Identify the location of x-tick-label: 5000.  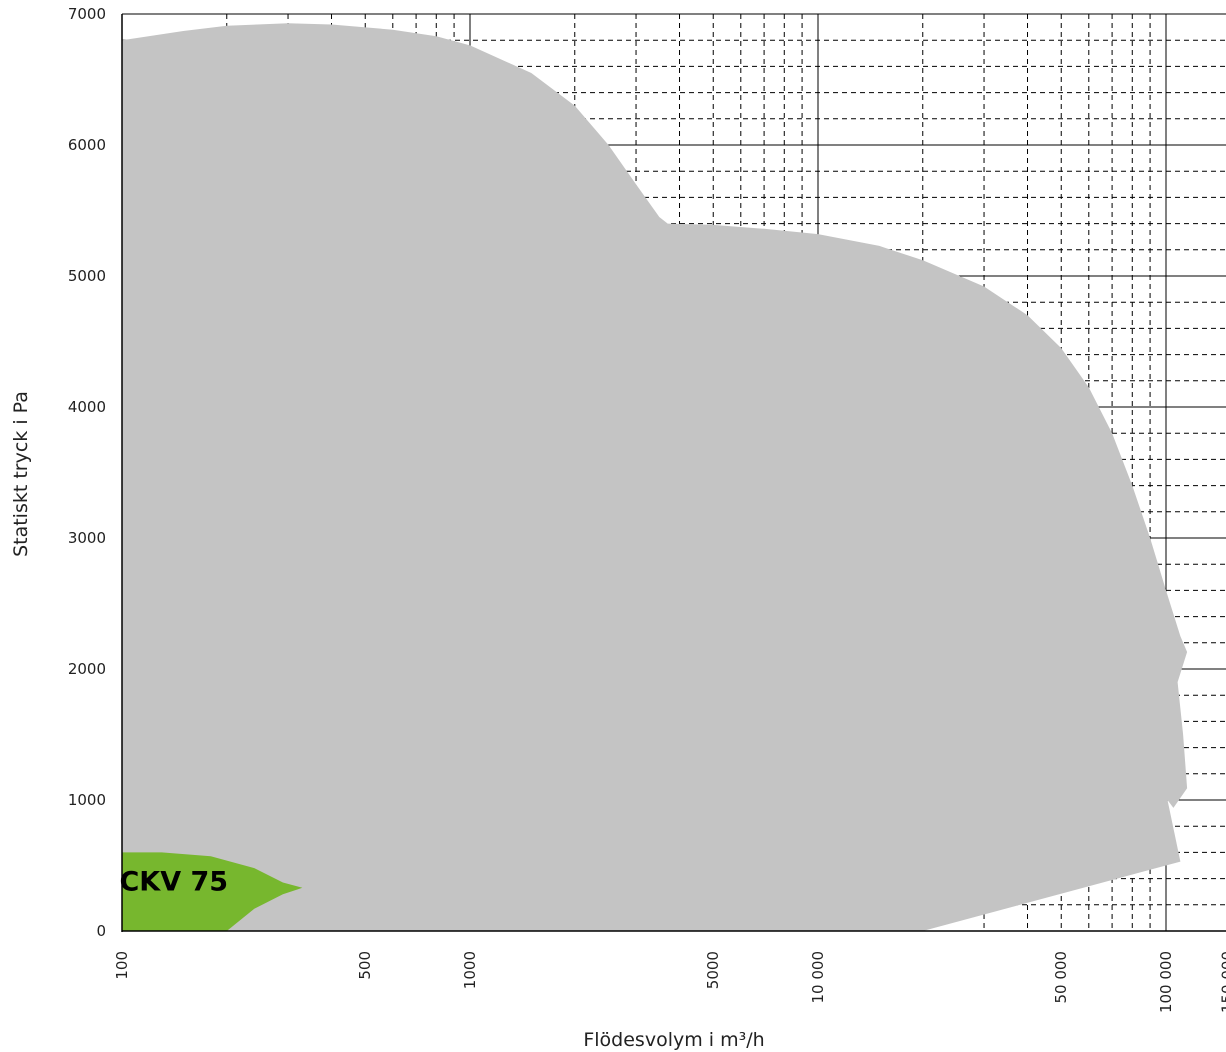
(713, 970).